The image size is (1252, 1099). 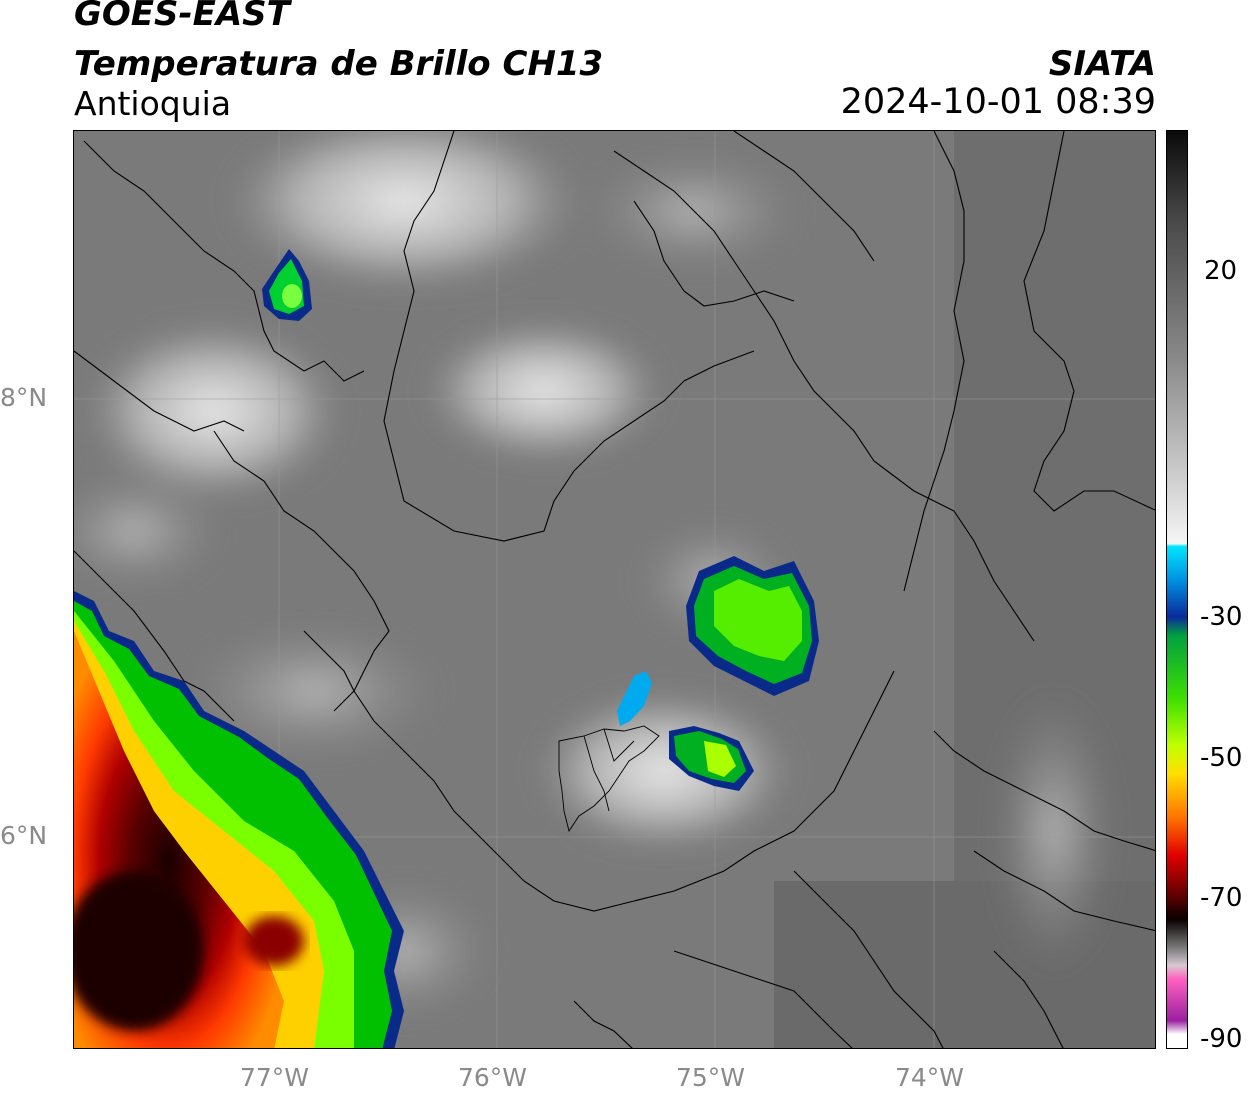 I want to click on agency-label: SIATA, so click(x=1102, y=64).